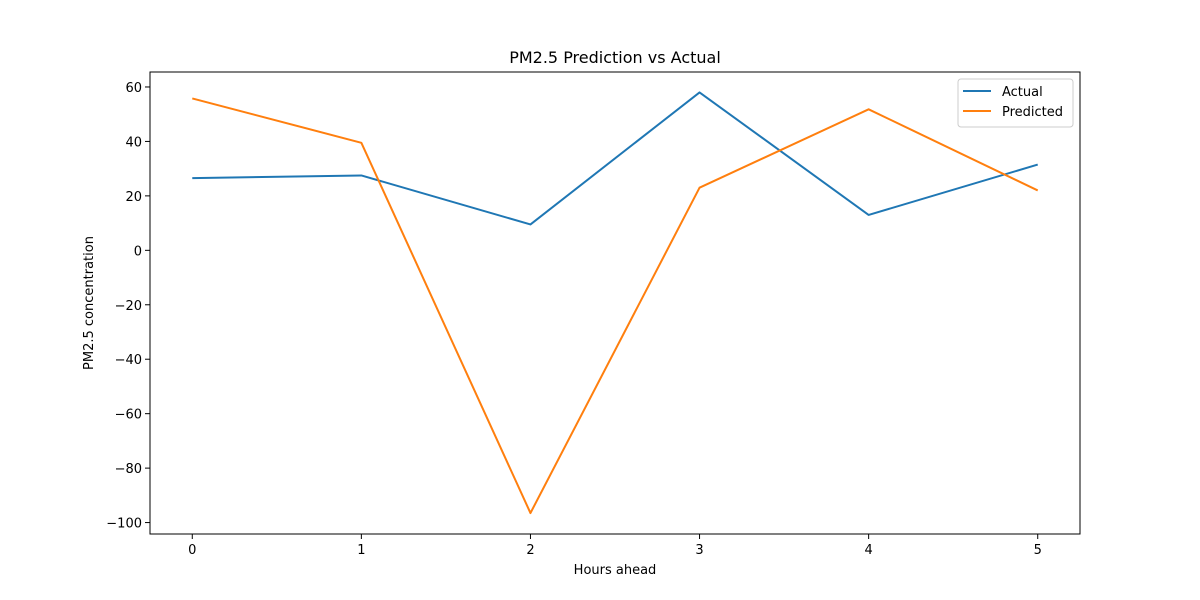 This screenshot has width=1200, height=600. I want to click on x-axis-label: Hours ahead, so click(615, 570).